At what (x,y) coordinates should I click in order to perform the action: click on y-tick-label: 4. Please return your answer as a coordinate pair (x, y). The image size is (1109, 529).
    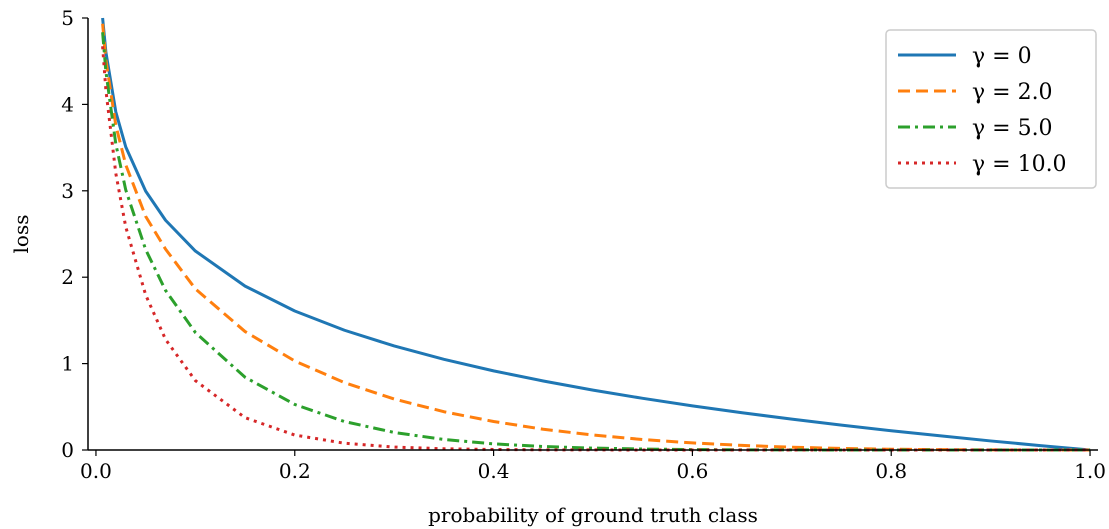
    Looking at the image, I should click on (67, 104).